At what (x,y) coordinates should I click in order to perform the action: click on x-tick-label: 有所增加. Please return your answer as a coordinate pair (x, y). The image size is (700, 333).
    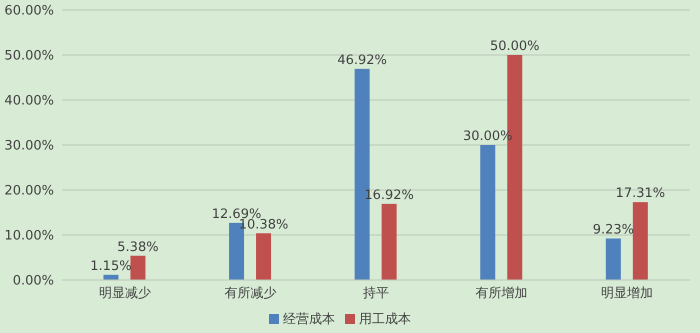
    Looking at the image, I should click on (502, 294).